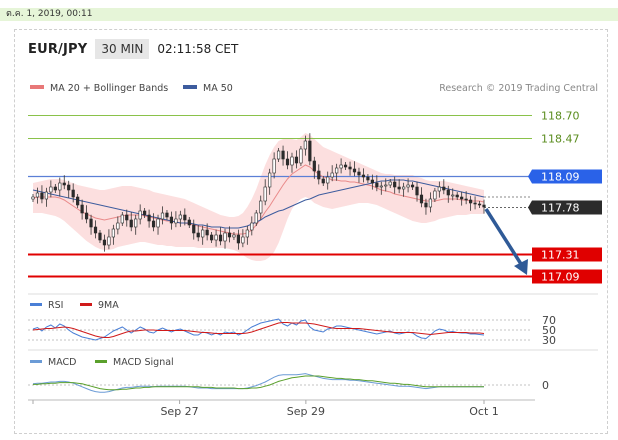 Image resolution: width=618 pixels, height=440 pixels. Describe the element at coordinates (258, 204) in the screenshot. I see `ma50-line` at that location.